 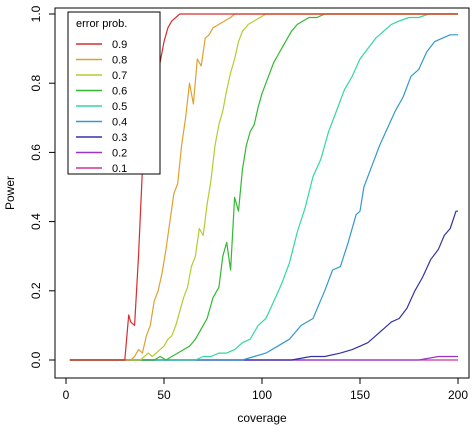 What do you see at coordinates (360, 395) in the screenshot?
I see `x-tick-label: 150` at bounding box center [360, 395].